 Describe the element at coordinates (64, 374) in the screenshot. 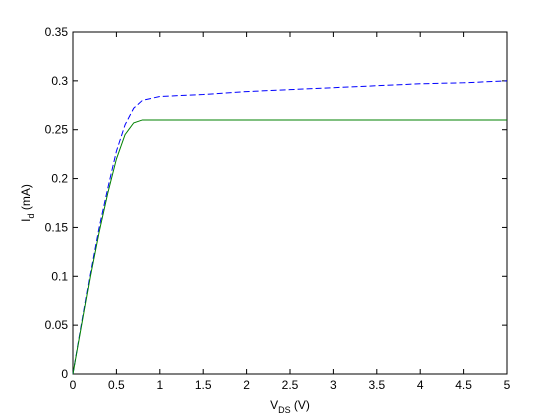

I see `y-tick-label: 0` at that location.